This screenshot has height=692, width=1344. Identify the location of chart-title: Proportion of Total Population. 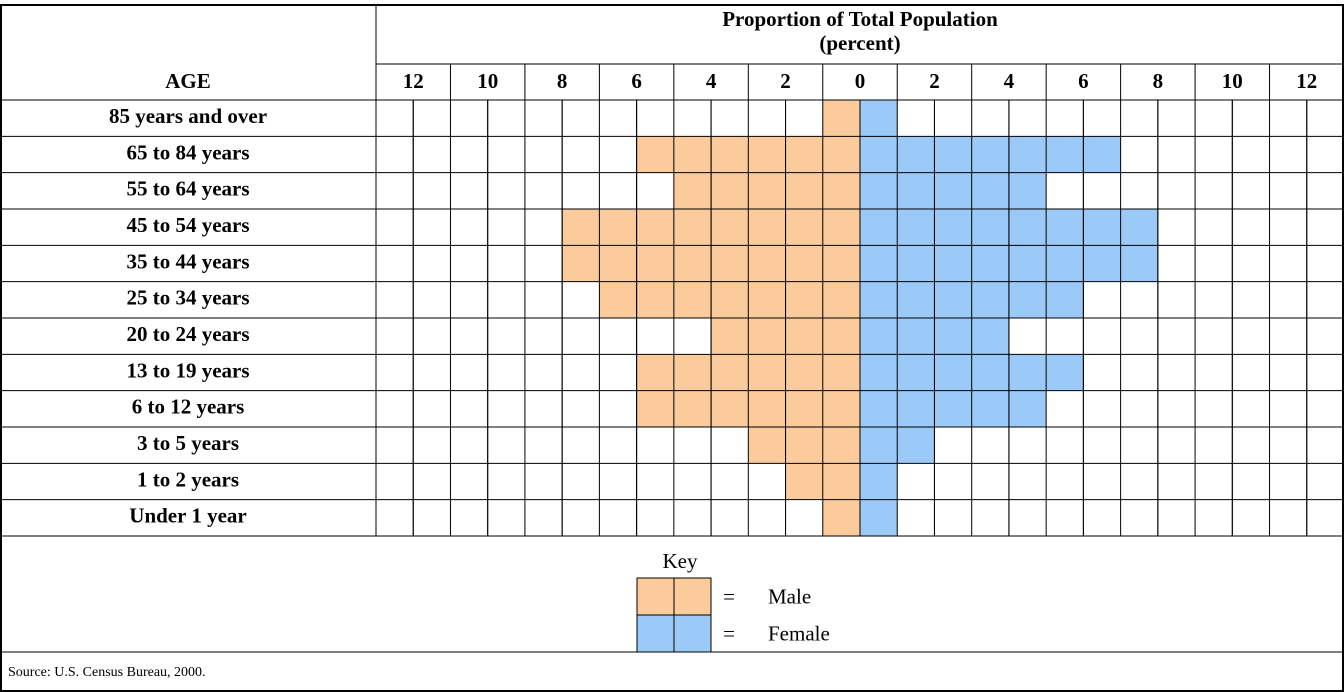
(860, 19).